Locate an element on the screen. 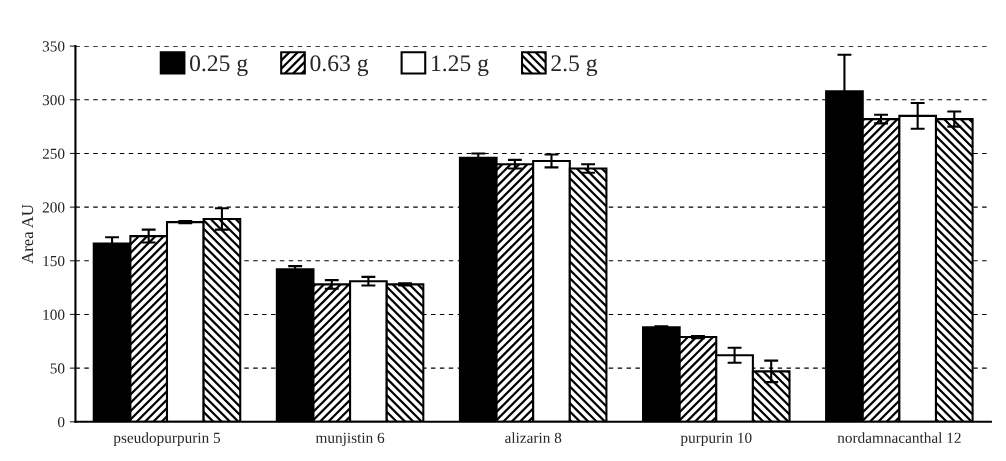  x-tick-label: munjistin 6 is located at coordinates (350, 439).